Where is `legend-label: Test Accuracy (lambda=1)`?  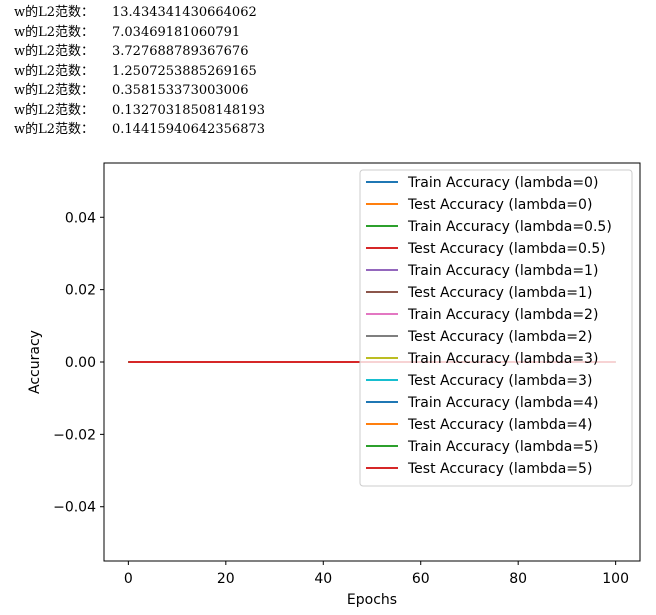 legend-label: Test Accuracy (lambda=1) is located at coordinates (499, 293).